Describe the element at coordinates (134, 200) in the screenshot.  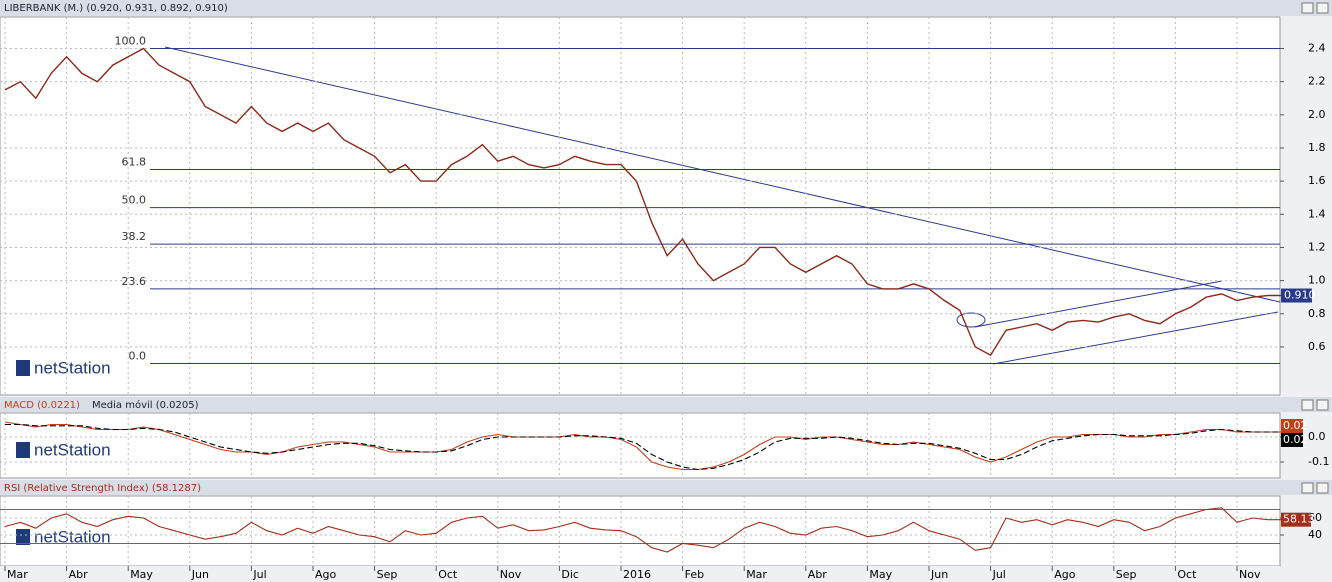
I see `fib-label: 50.0` at that location.